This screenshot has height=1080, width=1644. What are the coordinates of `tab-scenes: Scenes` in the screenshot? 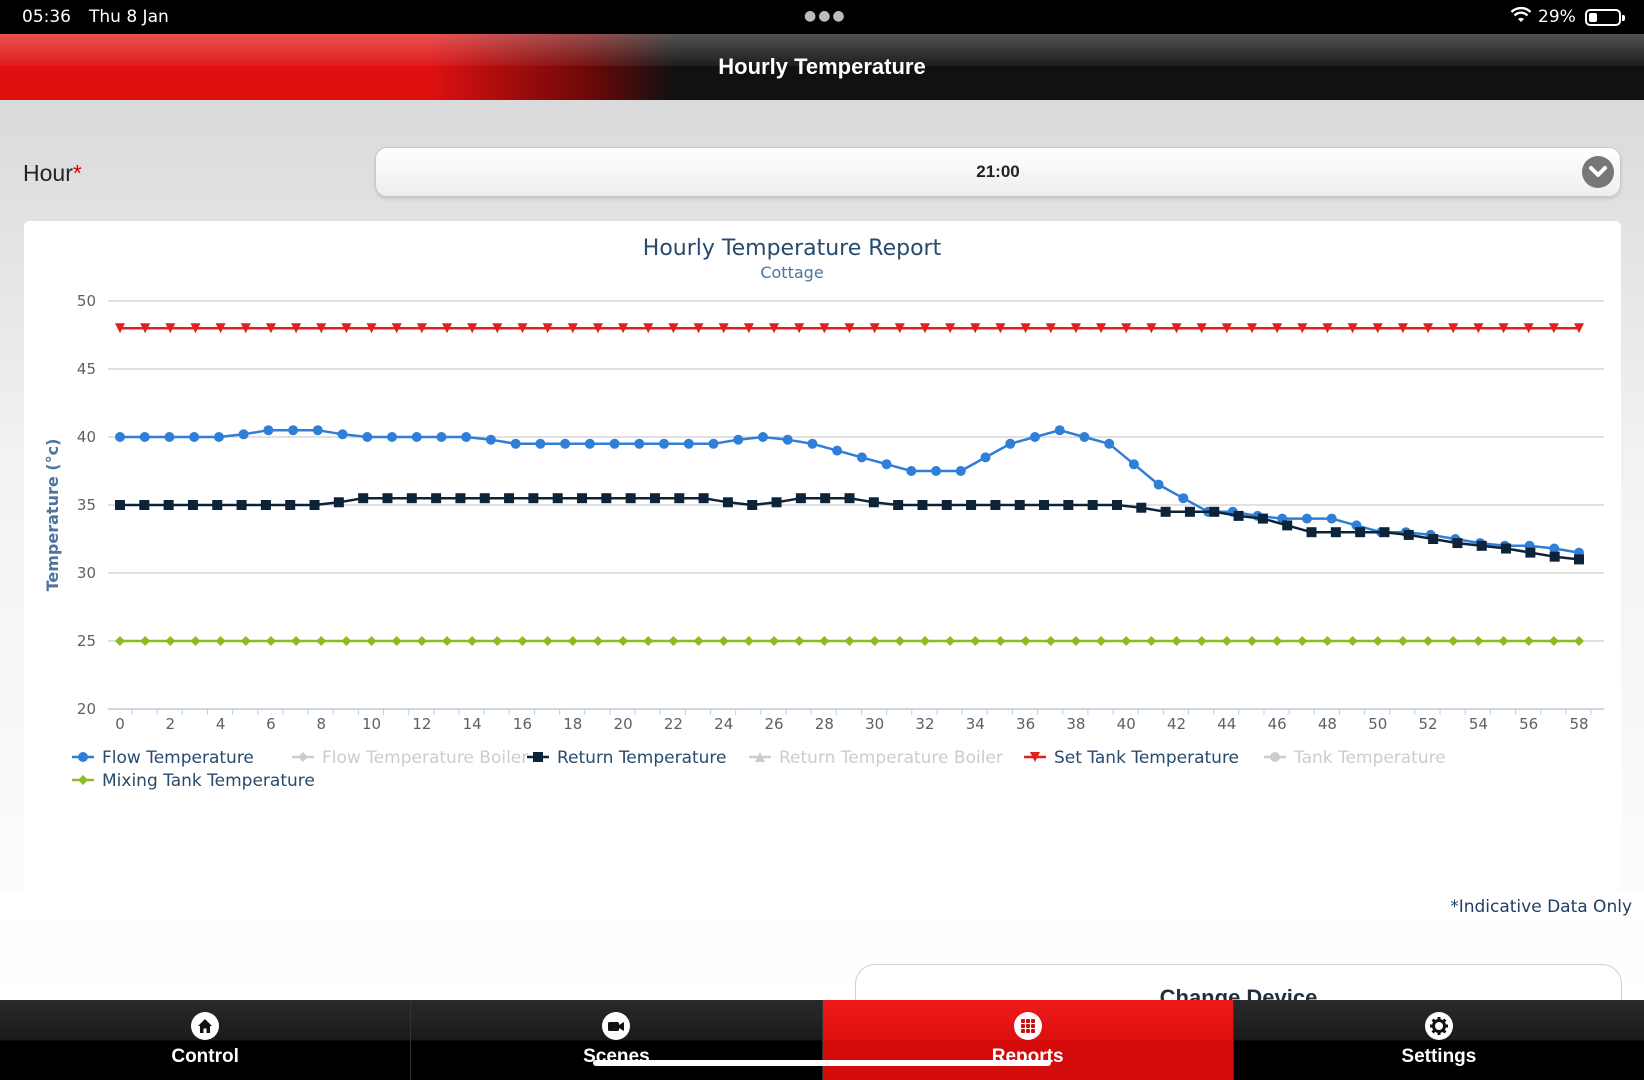 It's located at (616, 1040).